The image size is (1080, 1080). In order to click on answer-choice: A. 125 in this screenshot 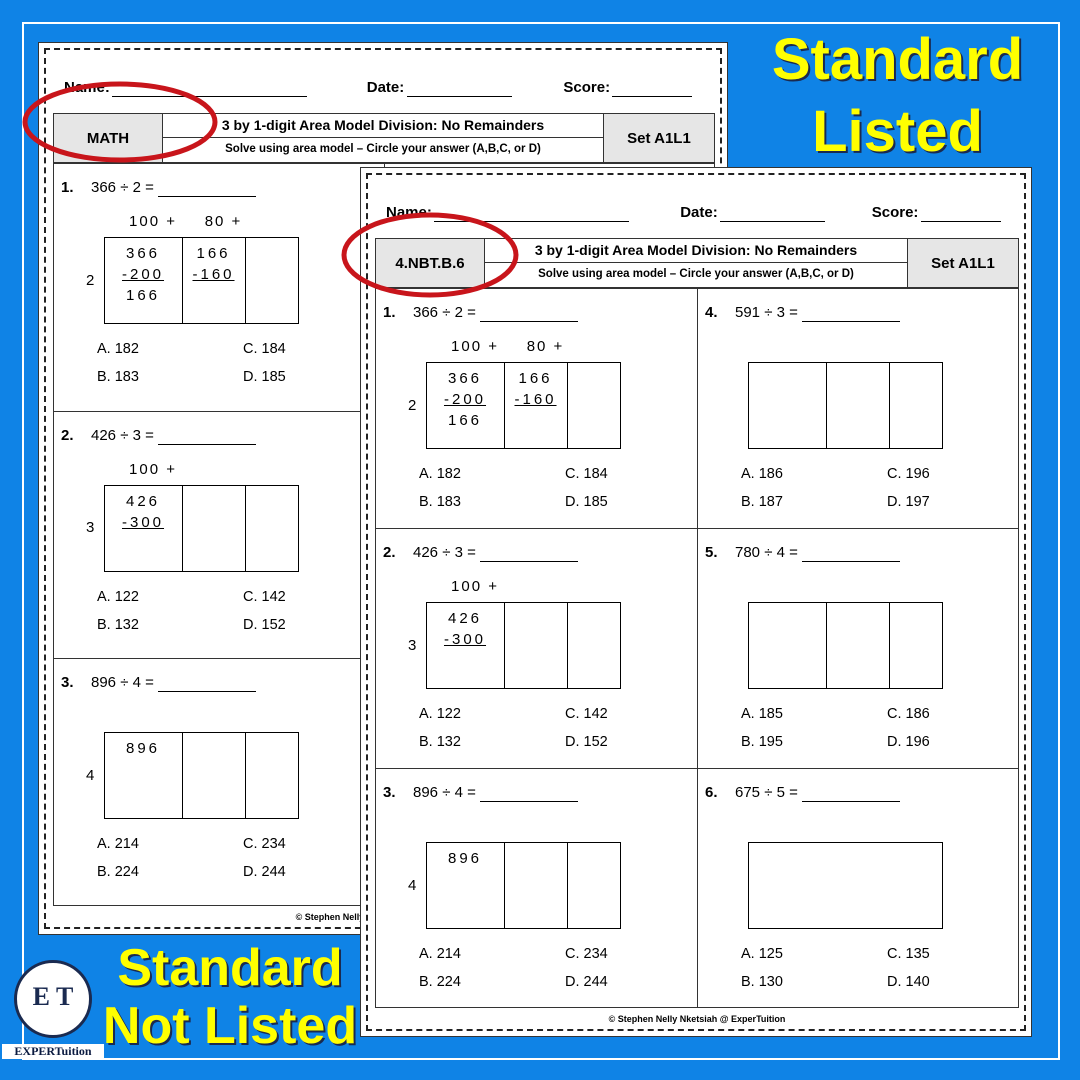, I will do `click(762, 954)`.